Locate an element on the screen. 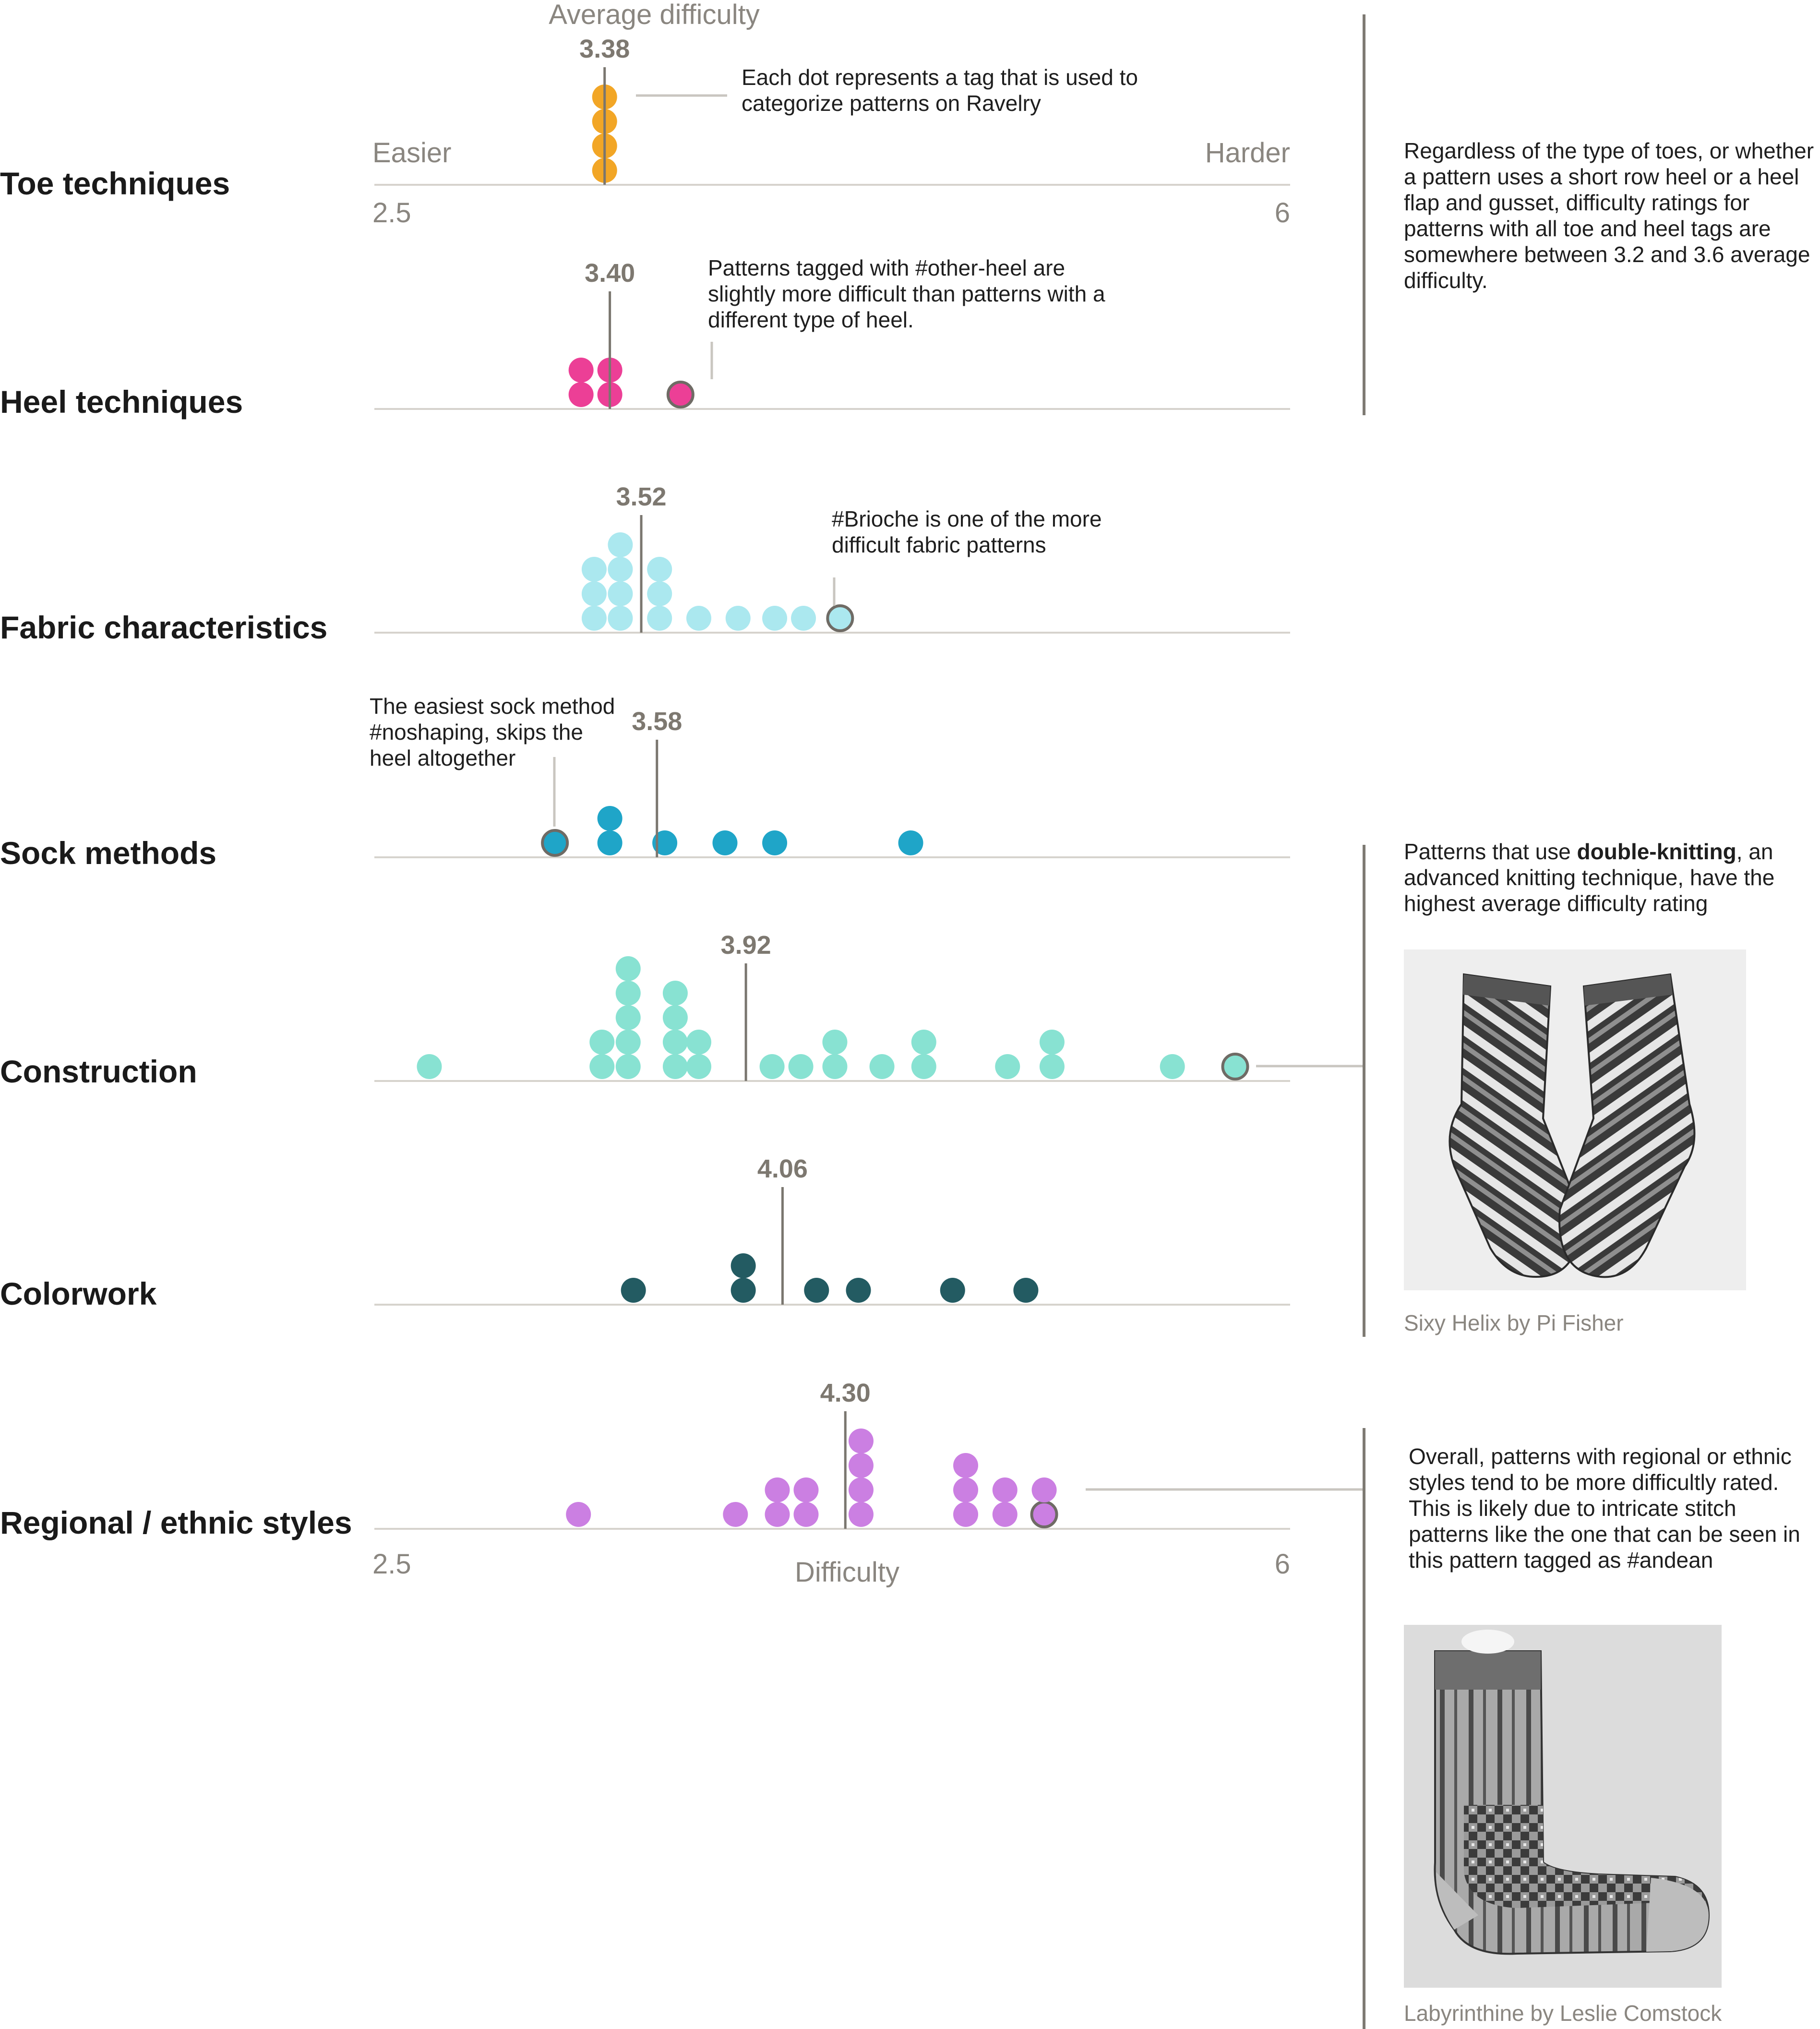 The width and height of the screenshot is (1820, 2029). sock-annotation-line-2: #noshaping, skips the is located at coordinates (477, 732).